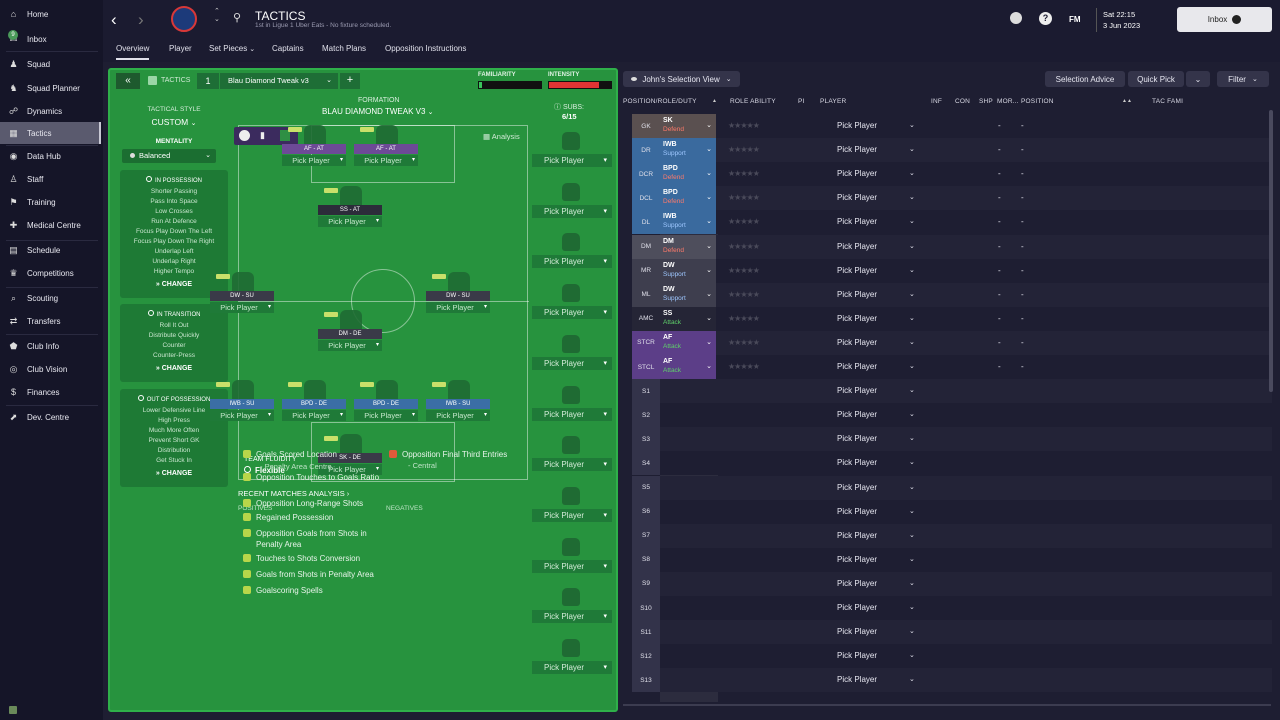 The height and width of the screenshot is (720, 1280). What do you see at coordinates (1156, 79) in the screenshot?
I see `quick-pick-button: Quick Pick` at bounding box center [1156, 79].